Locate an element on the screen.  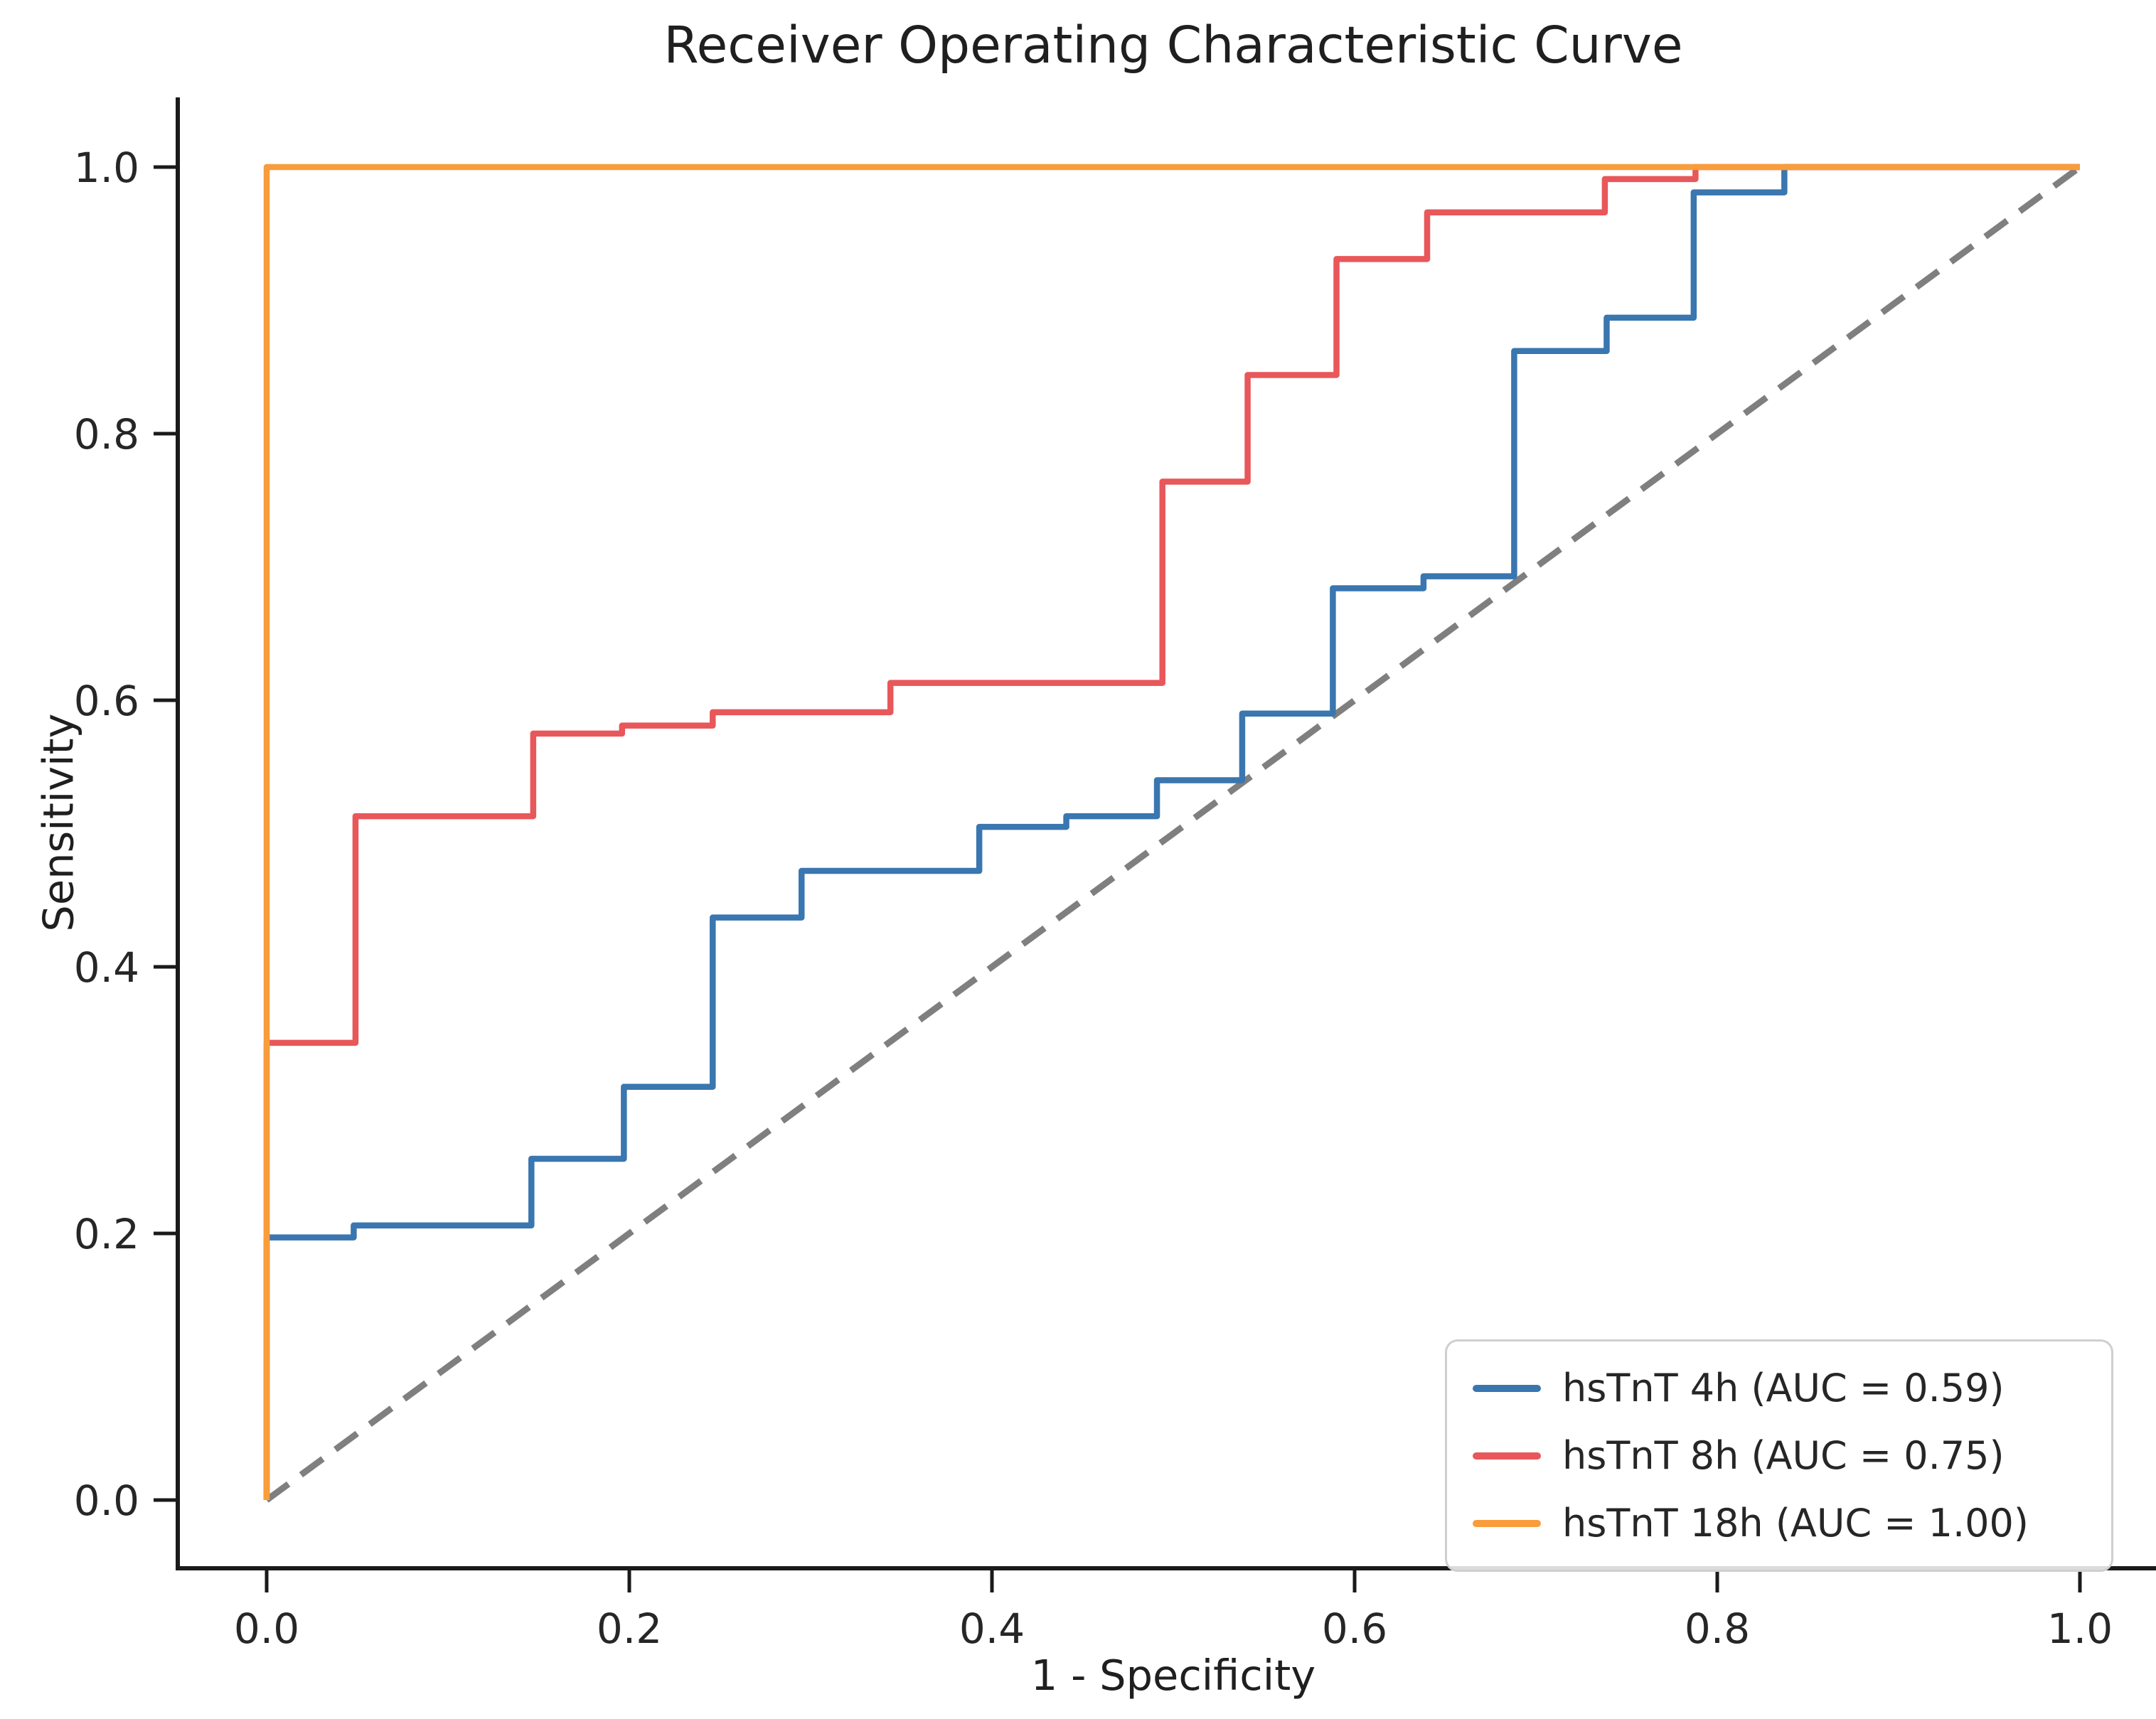
x-axis-tick-label: 1.0 is located at coordinates (2080, 1629).